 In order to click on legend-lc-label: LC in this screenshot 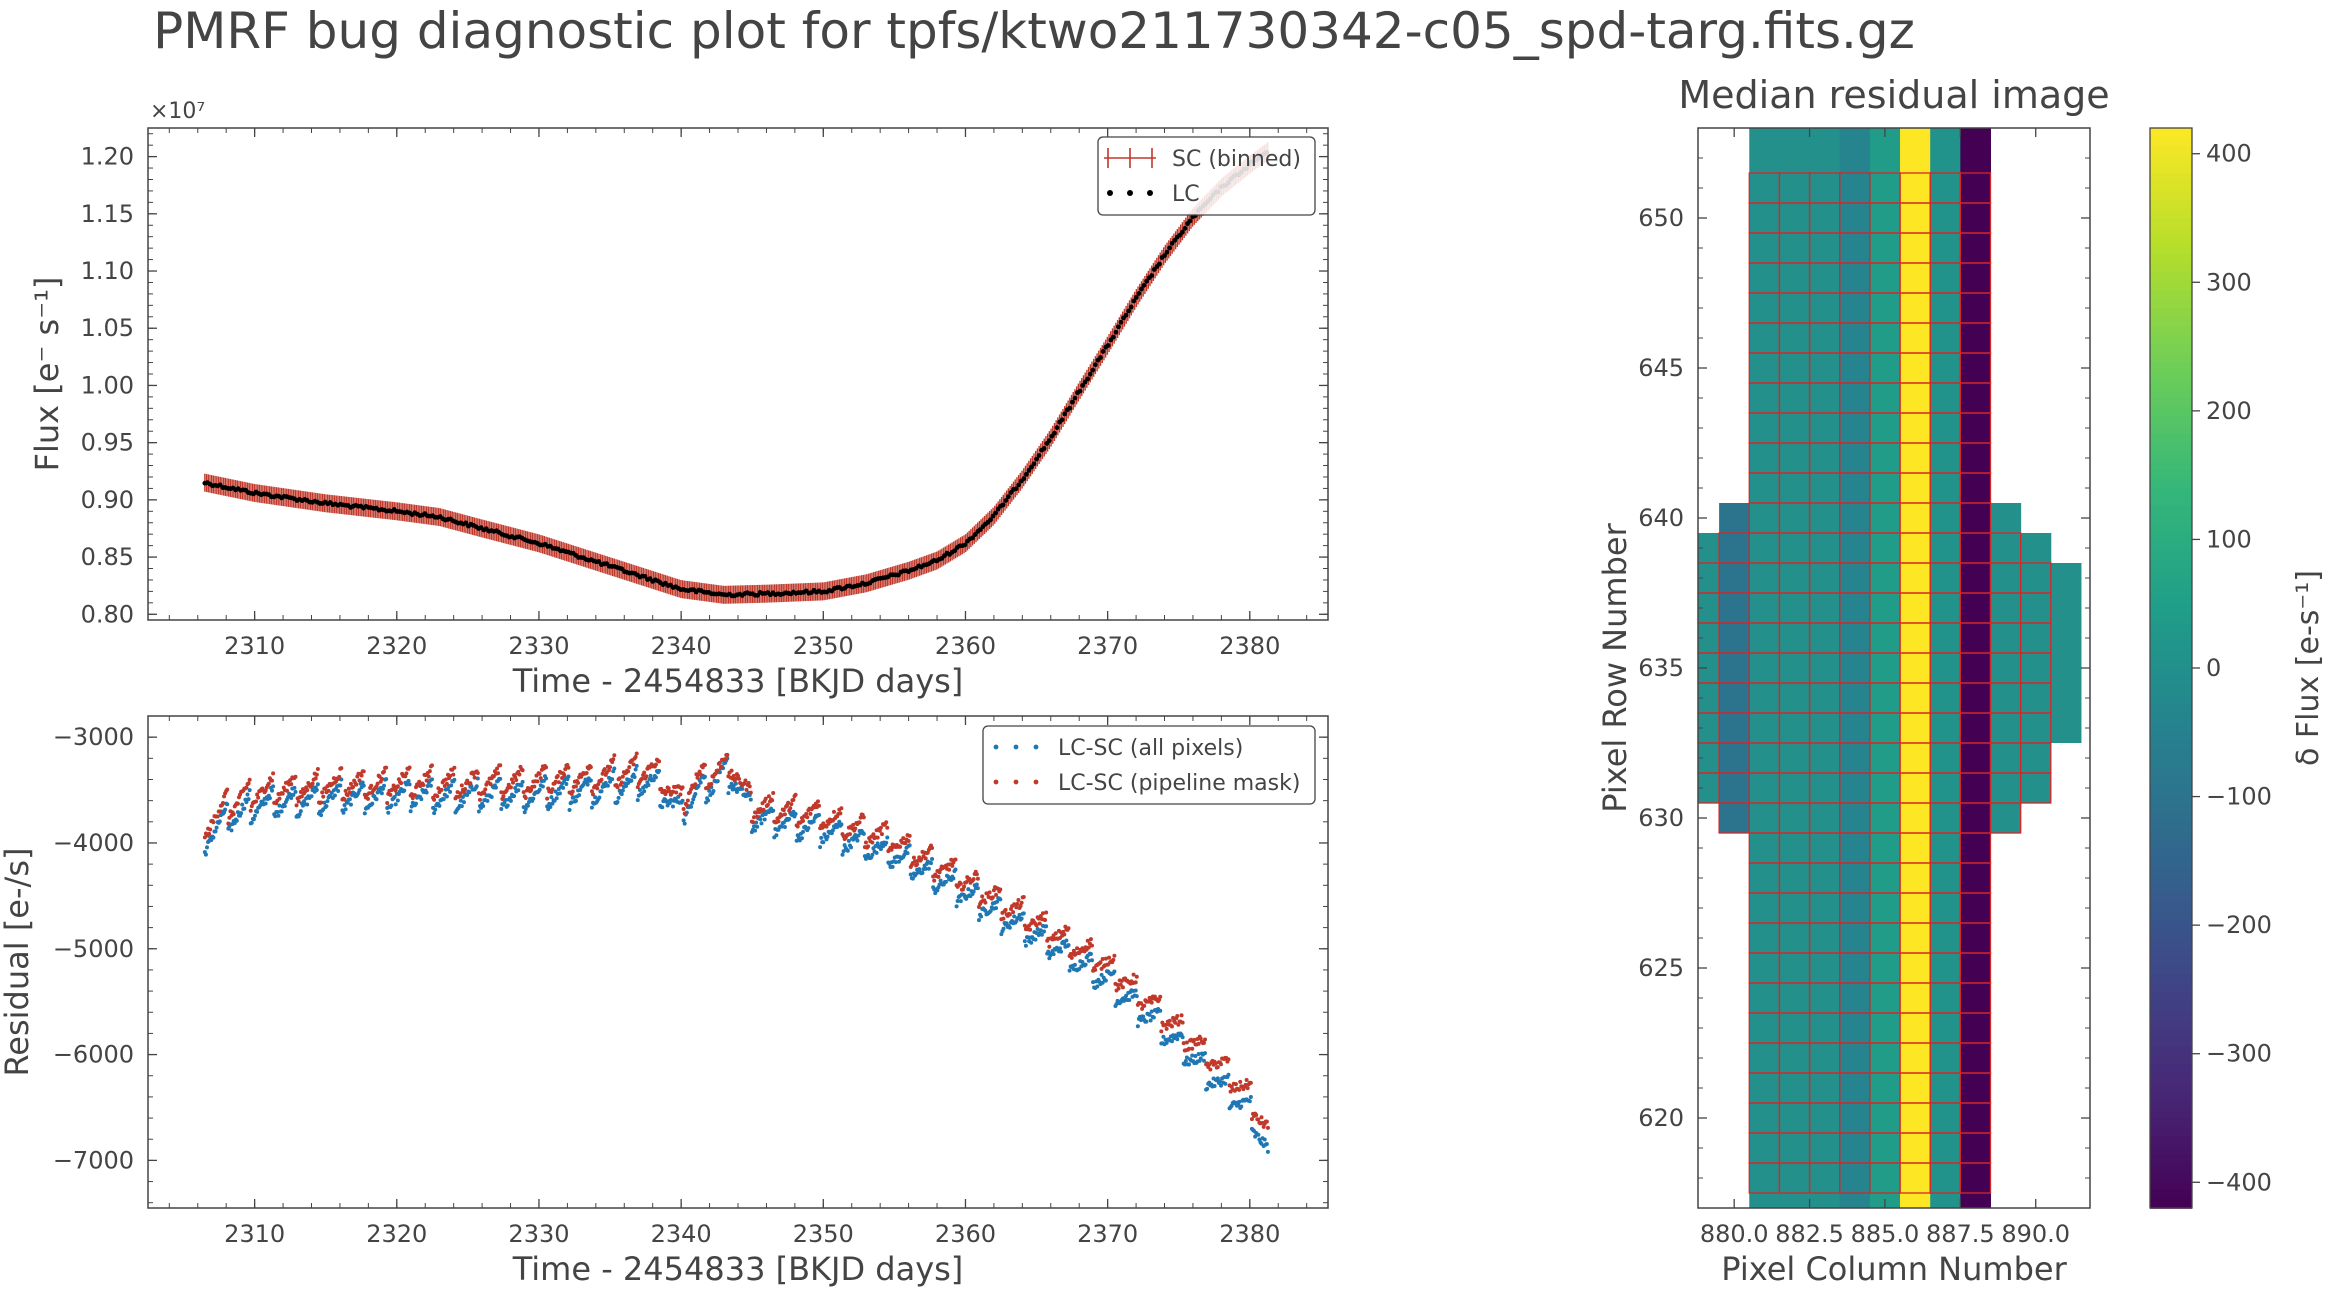, I will do `click(1186, 194)`.